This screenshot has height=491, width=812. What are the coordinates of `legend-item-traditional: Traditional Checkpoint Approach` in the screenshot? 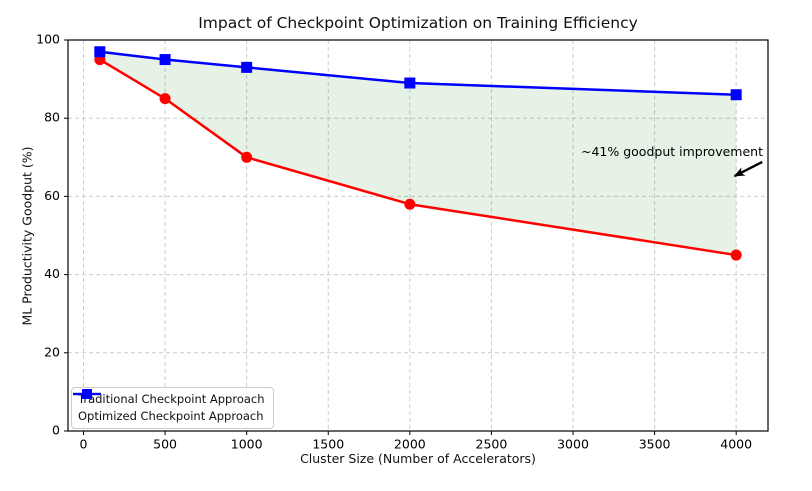 It's located at (169, 398).